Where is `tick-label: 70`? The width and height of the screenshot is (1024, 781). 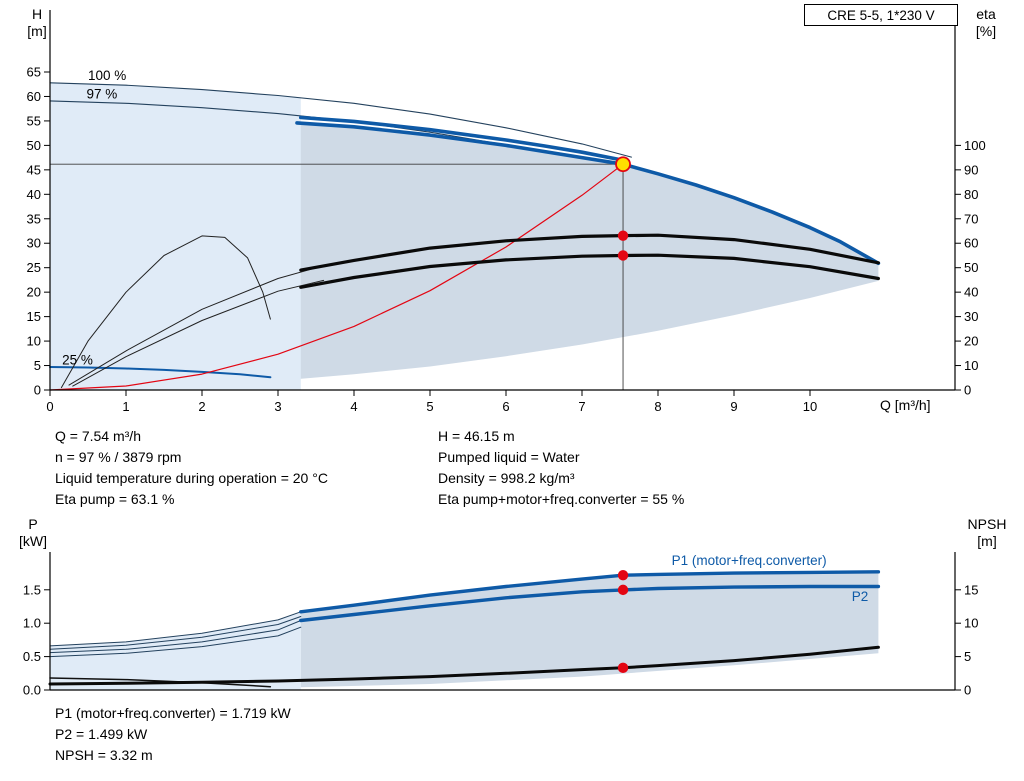 tick-label: 70 is located at coordinates (971, 218).